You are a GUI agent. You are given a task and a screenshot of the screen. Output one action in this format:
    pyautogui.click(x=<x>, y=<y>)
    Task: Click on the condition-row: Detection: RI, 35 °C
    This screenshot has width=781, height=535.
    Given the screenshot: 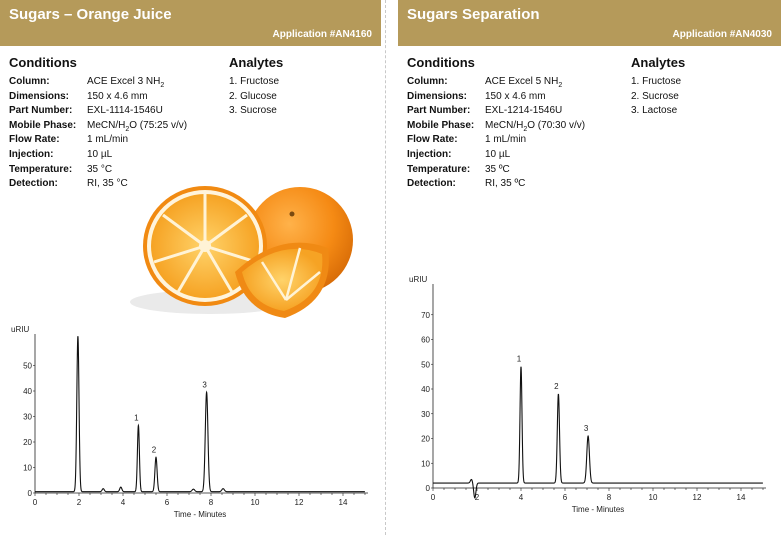 What is the action you would take?
    pyautogui.click(x=68, y=184)
    